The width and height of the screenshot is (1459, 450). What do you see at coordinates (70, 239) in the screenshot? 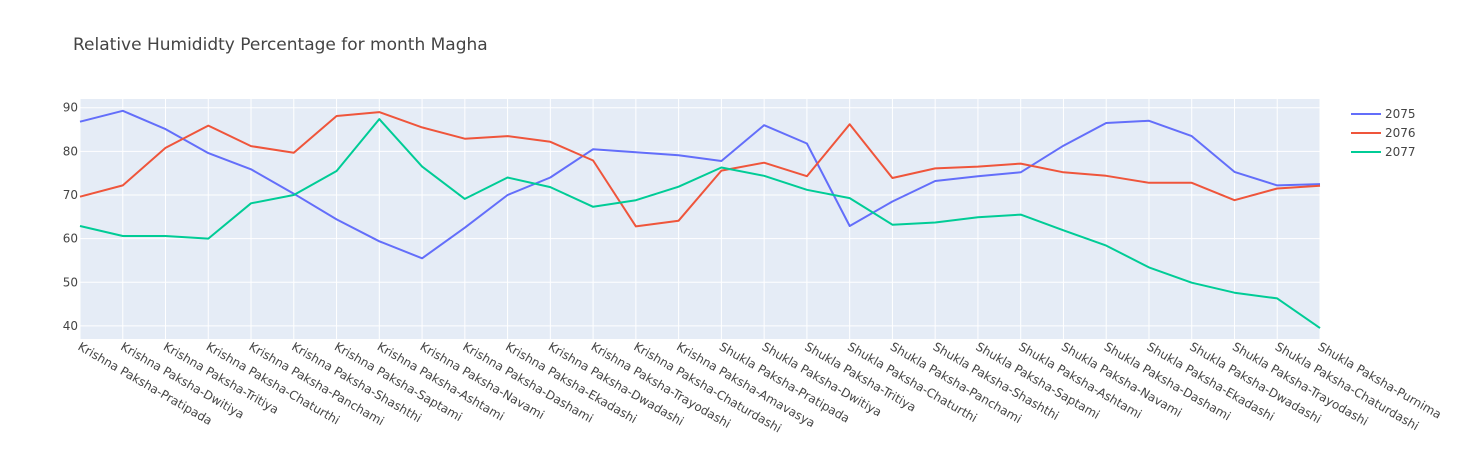
I see `y-tick-label: 60` at bounding box center [70, 239].